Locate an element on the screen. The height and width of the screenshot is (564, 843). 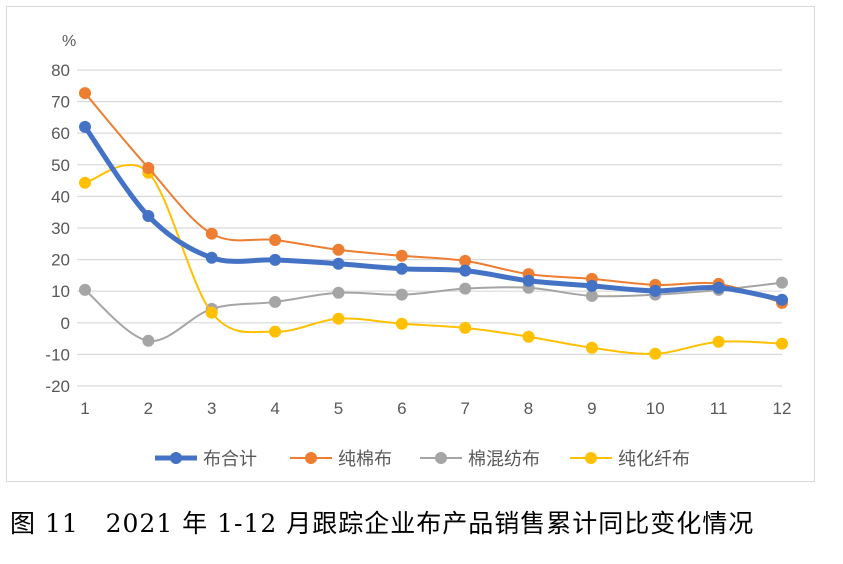
y-tick-label: 50 is located at coordinates (60, 165).